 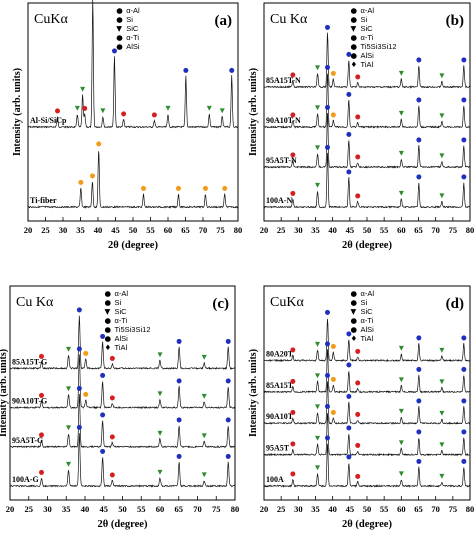 What do you see at coordinates (364, 19) in the screenshot?
I see `legend-label: Si` at bounding box center [364, 19].